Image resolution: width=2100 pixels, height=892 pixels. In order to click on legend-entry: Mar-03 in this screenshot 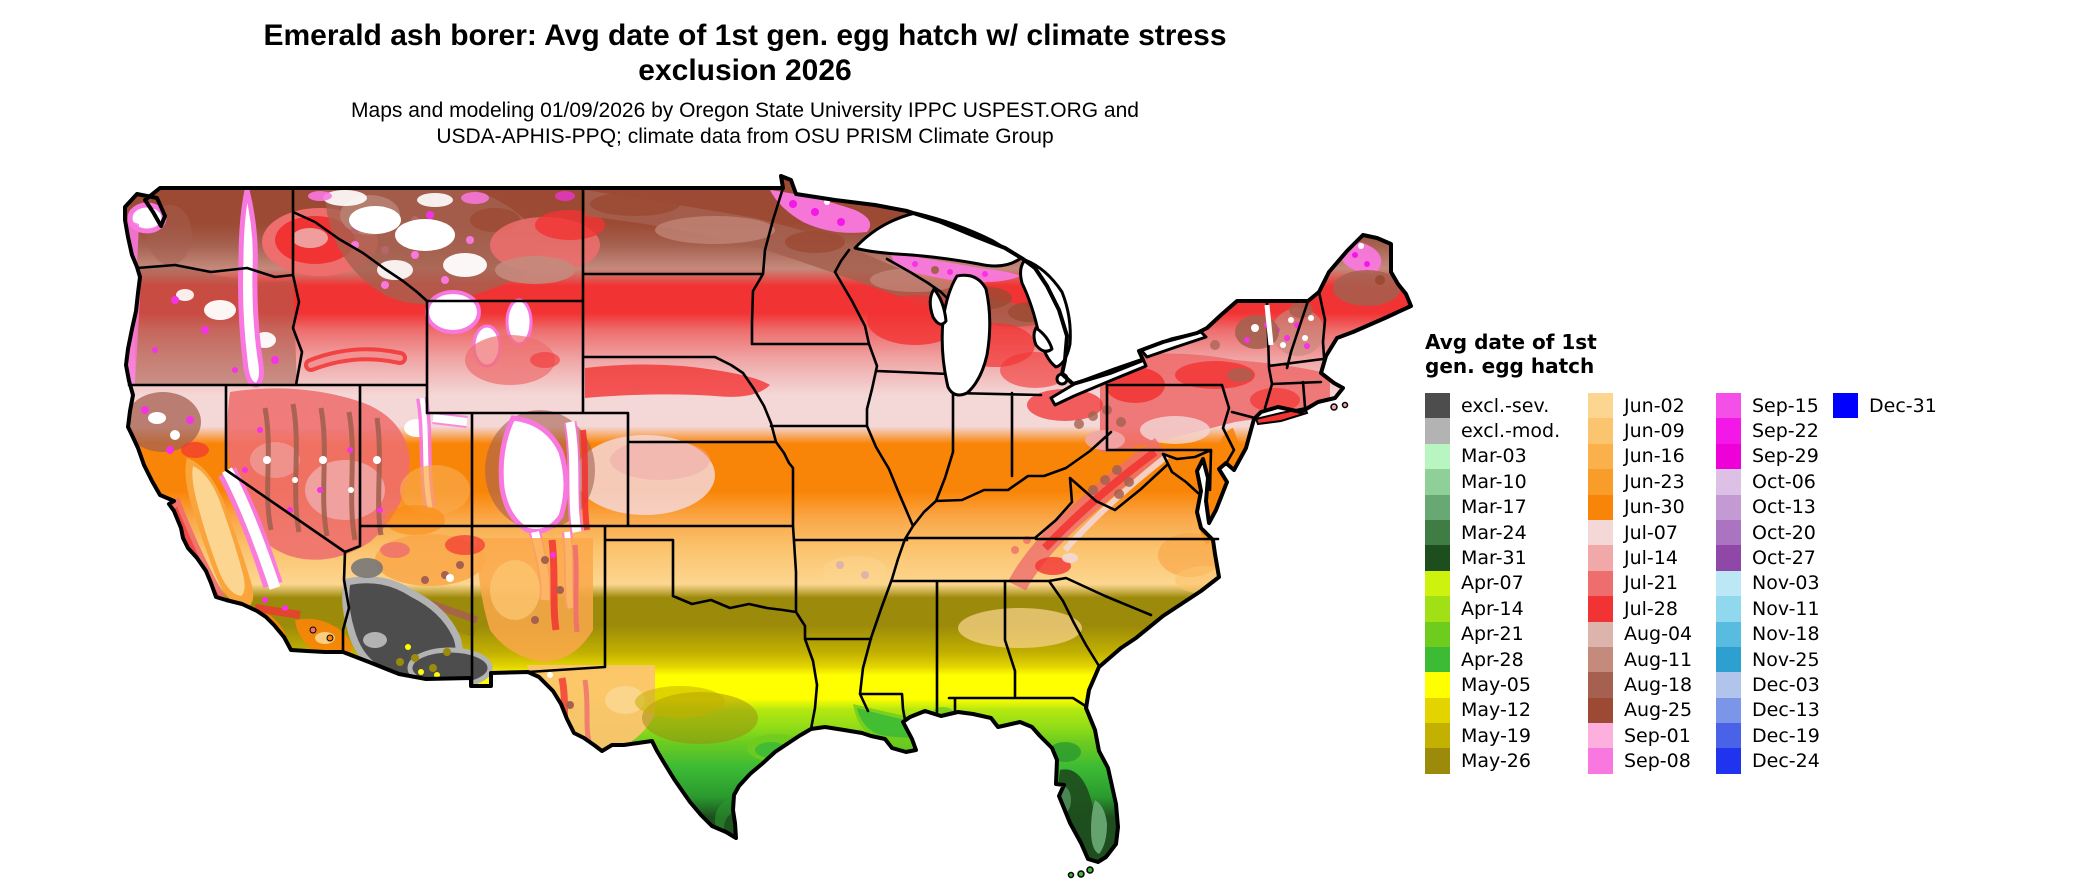, I will do `click(1506, 456)`.